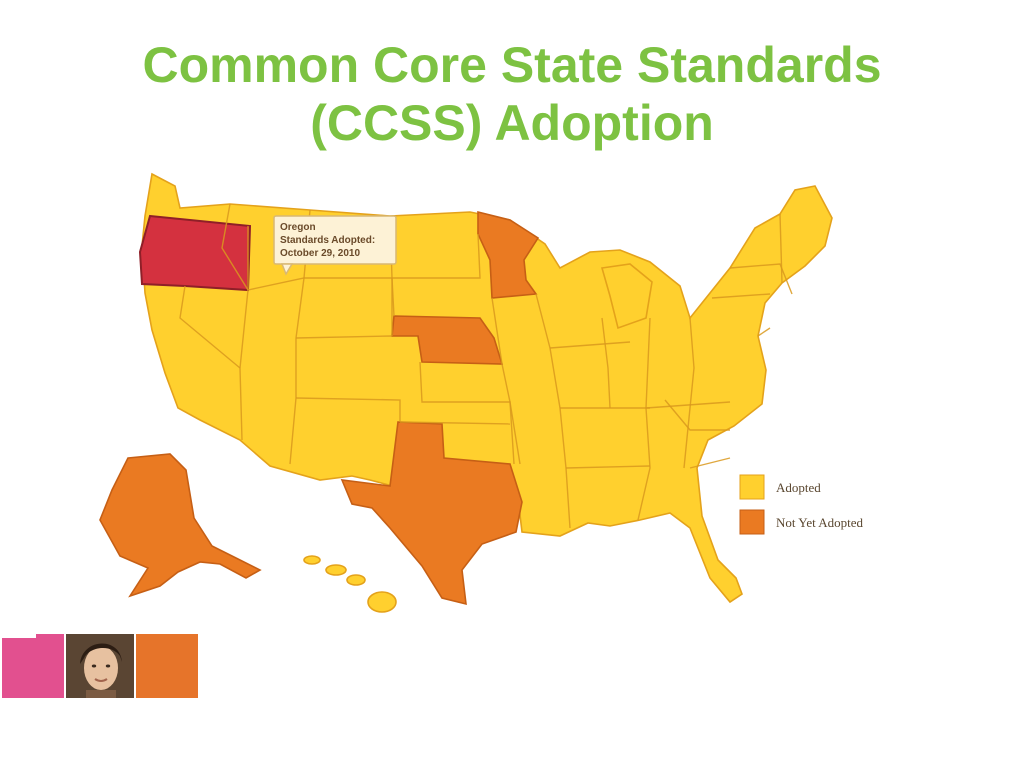 This screenshot has height=768, width=1024. I want to click on state-hawaii, so click(350, 584).